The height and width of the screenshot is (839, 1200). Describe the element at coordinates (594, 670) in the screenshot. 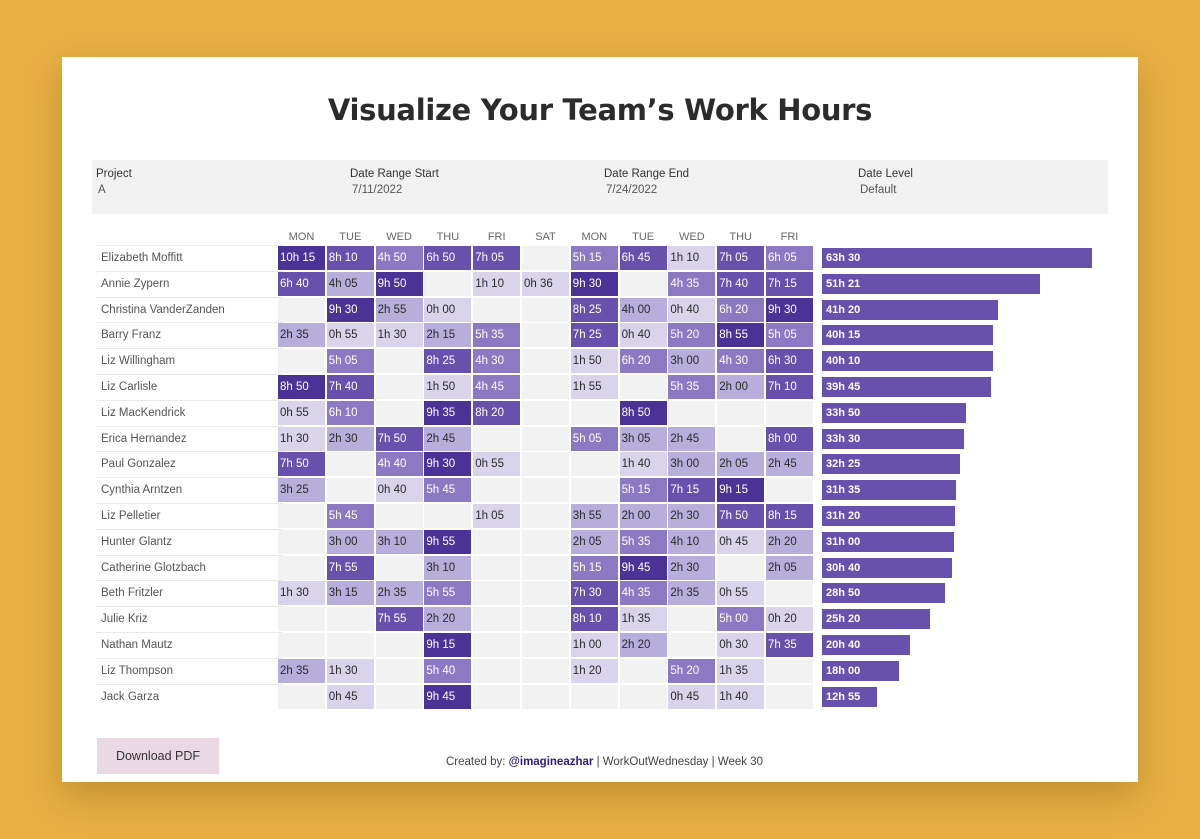

I see `heatmap-cell: 1h 20` at that location.